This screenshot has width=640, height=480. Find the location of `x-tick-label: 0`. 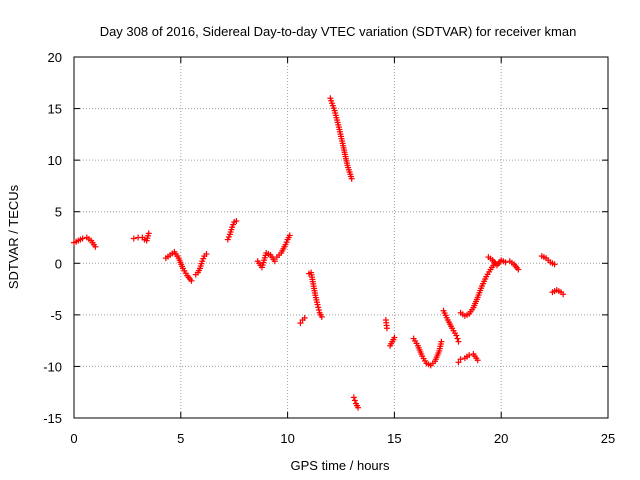

x-tick-label: 0 is located at coordinates (73, 438).